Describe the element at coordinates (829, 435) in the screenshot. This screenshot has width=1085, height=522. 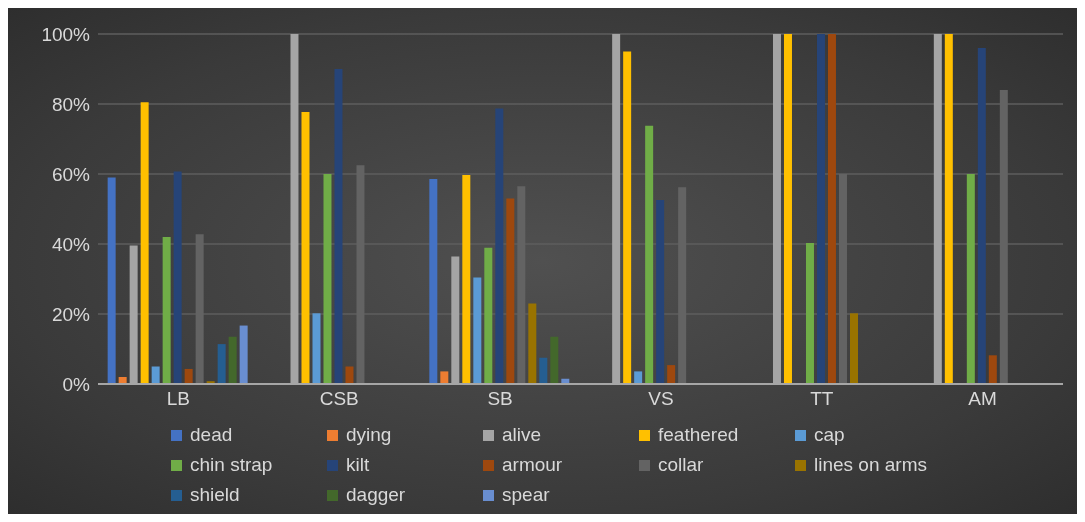
I see `legend-label: cap` at that location.